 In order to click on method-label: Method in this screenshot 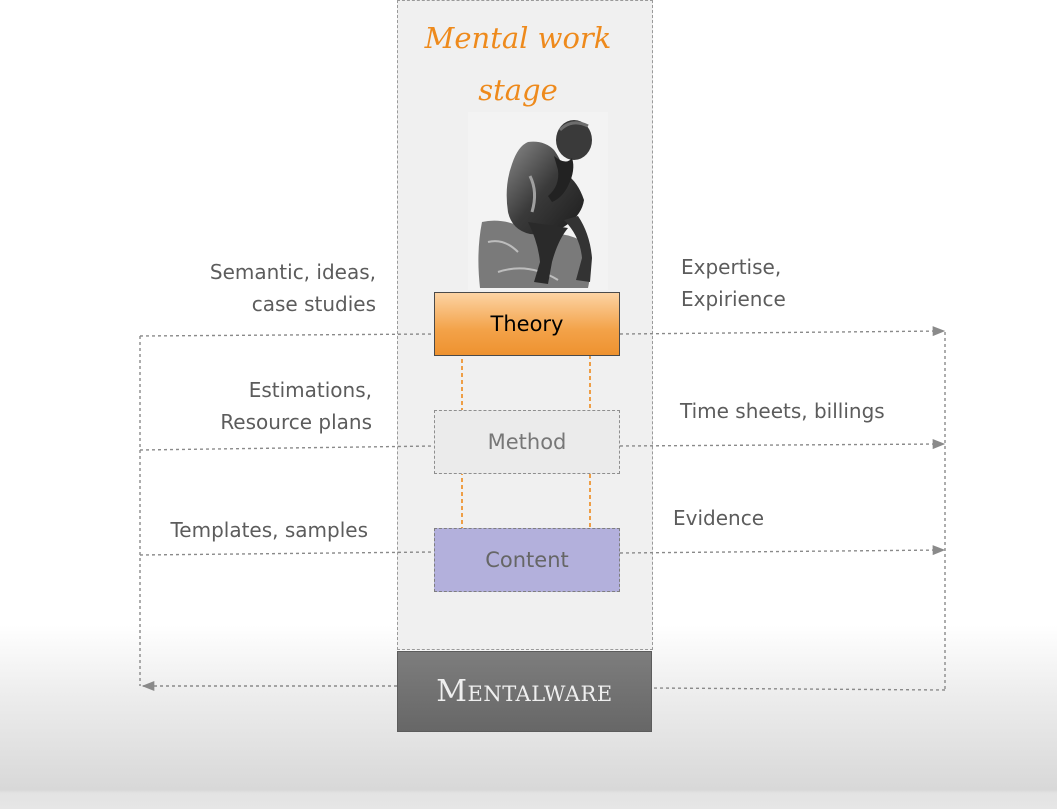, I will do `click(527, 442)`.